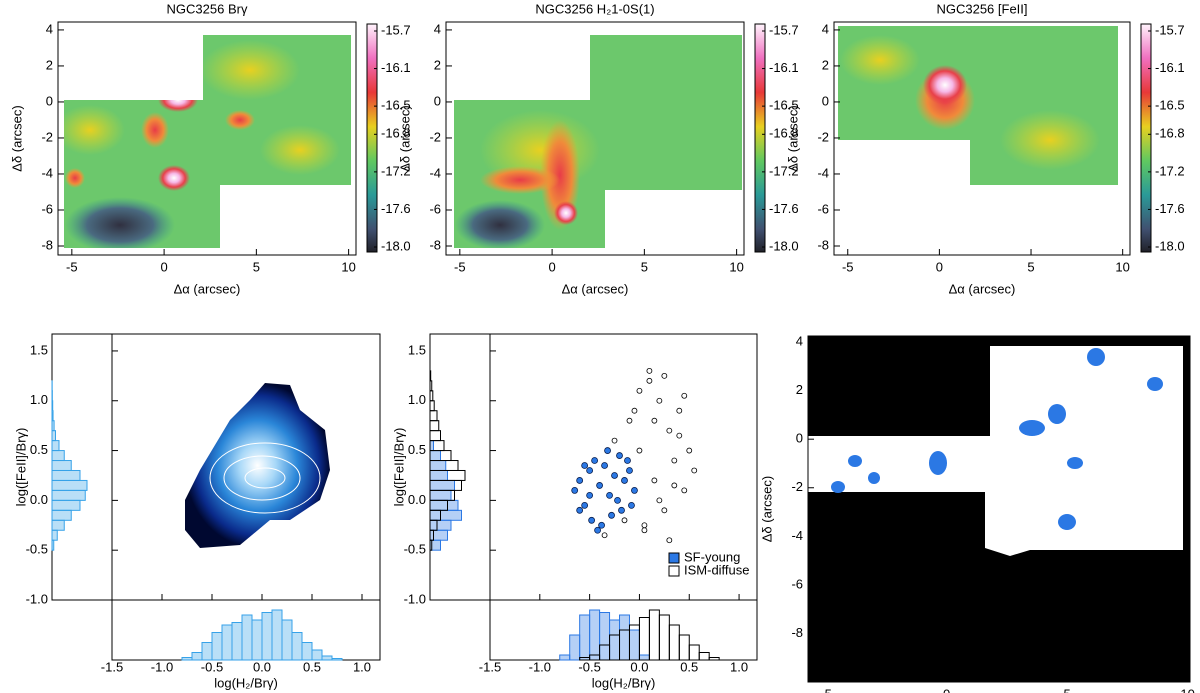  I want to click on y-tick-label: 0.0, so click(39, 499).